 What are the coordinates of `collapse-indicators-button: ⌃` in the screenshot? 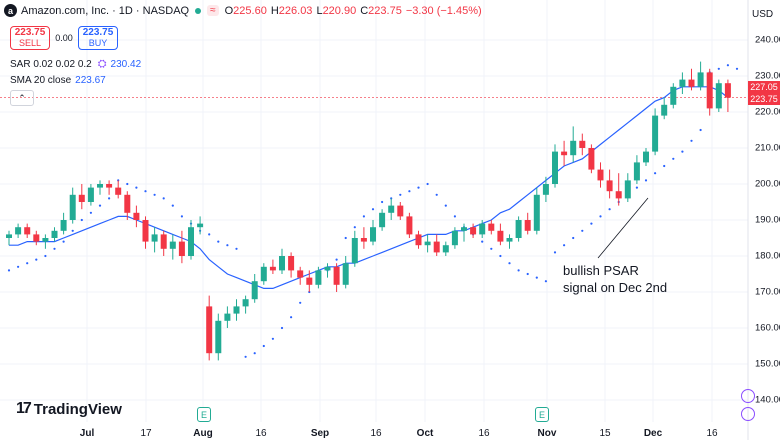 It's located at (22, 98).